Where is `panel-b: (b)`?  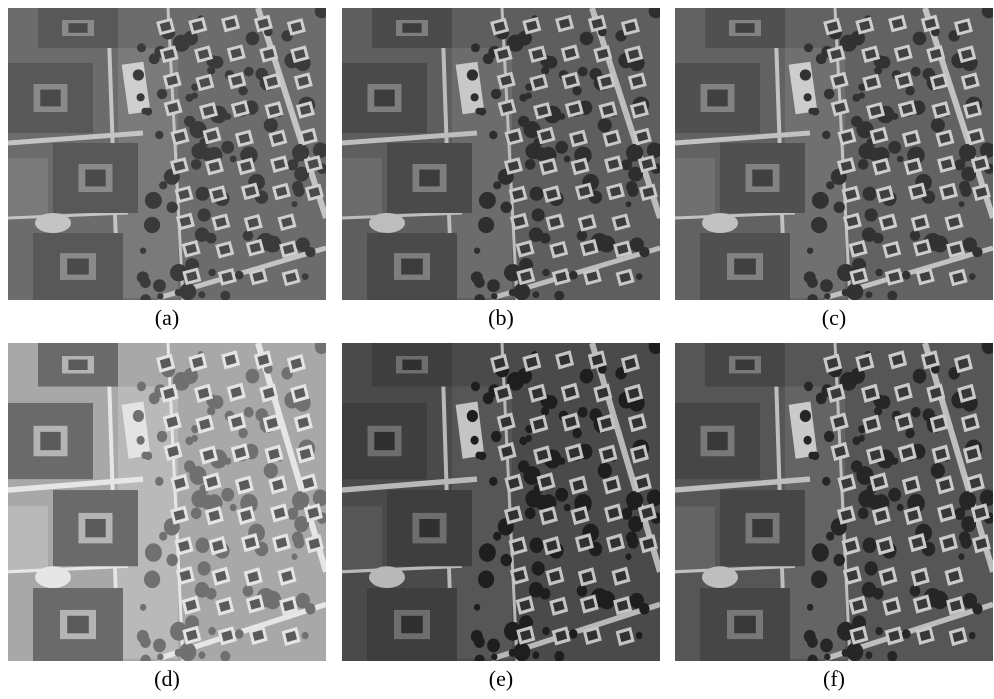 panel-b: (b) is located at coordinates (501, 169).